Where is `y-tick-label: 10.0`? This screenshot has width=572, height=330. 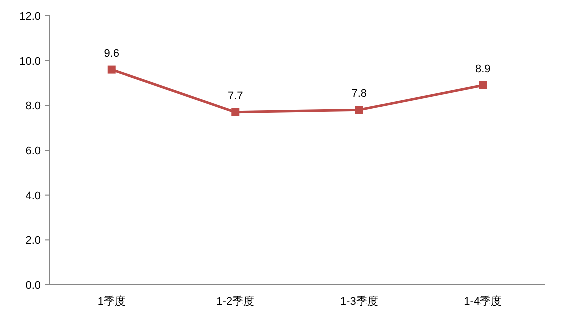 y-tick-label: 10.0 is located at coordinates (30, 62).